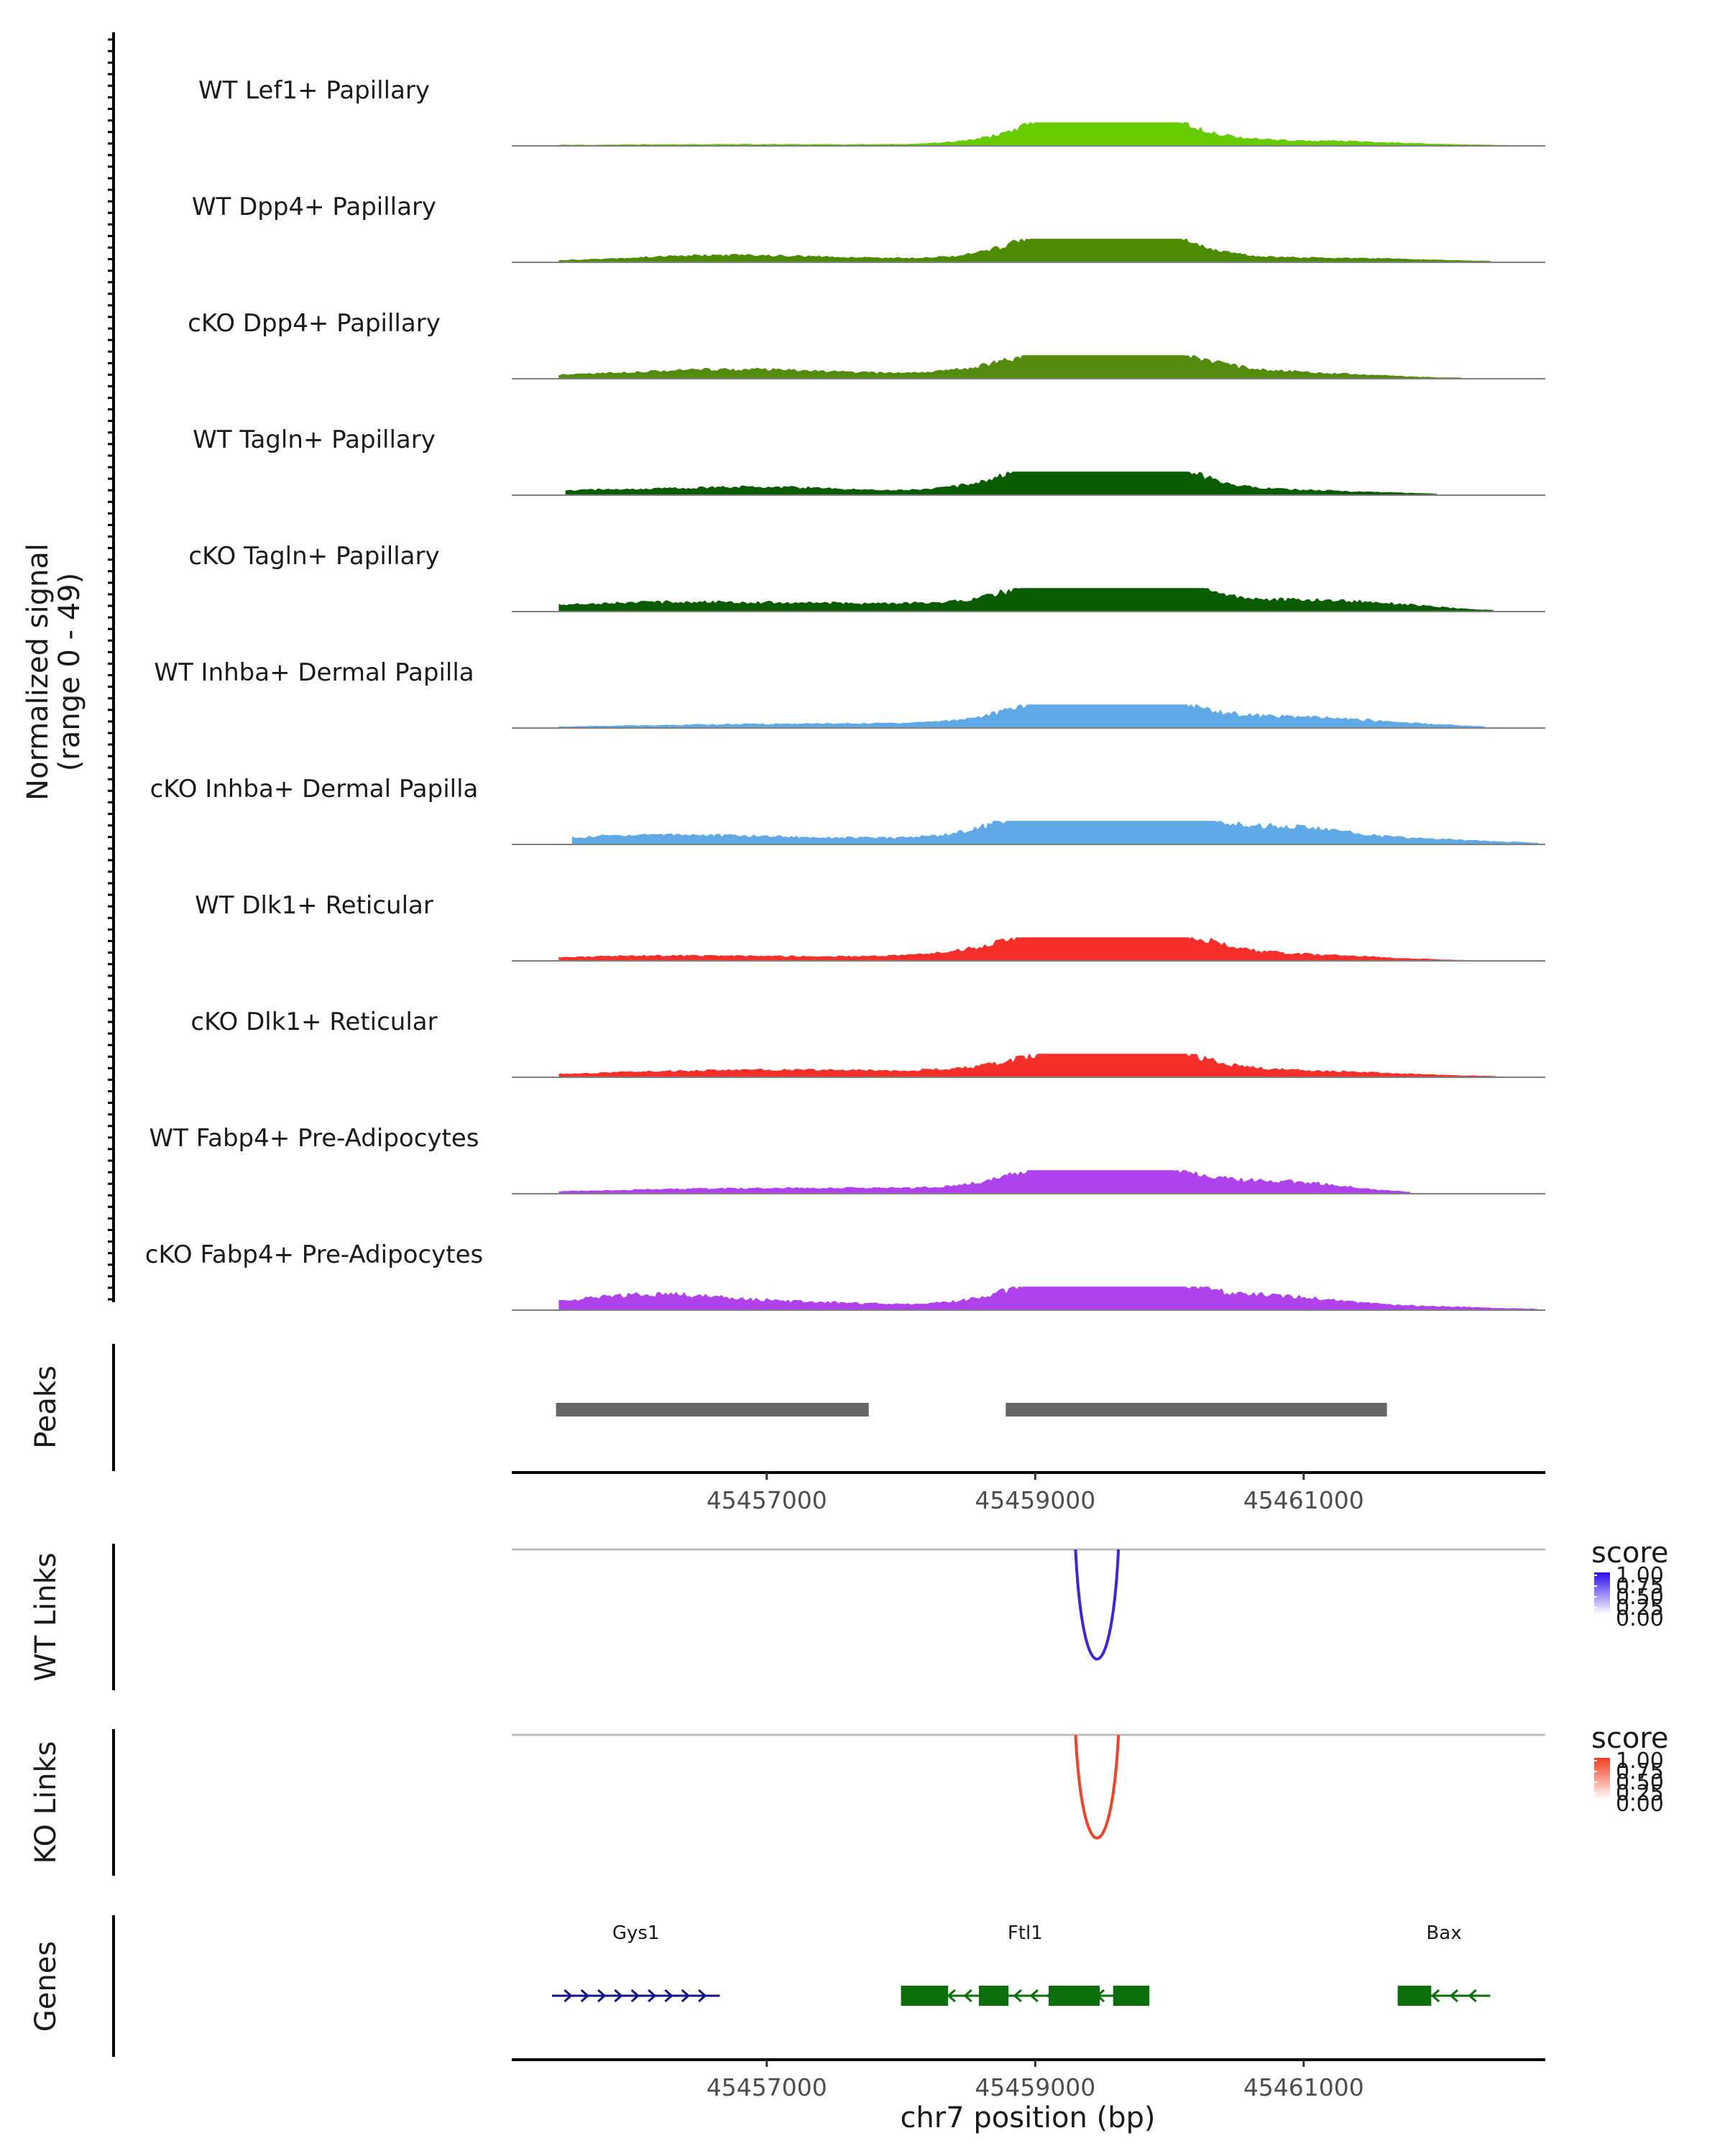 This screenshot has height=2156, width=1725. What do you see at coordinates (313, 556) in the screenshot?
I see `track-label: cKO Tagln+ Papillary` at bounding box center [313, 556].